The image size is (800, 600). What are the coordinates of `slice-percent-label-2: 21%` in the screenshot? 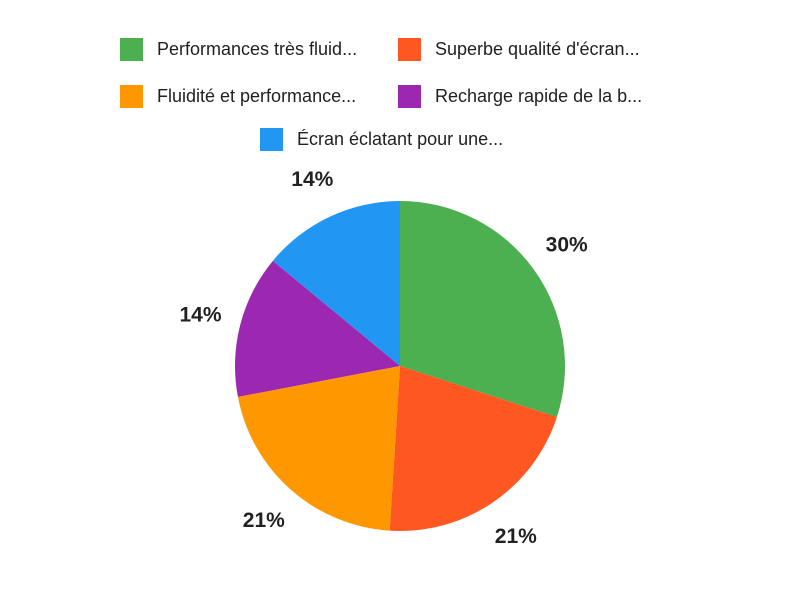 It's located at (264, 520).